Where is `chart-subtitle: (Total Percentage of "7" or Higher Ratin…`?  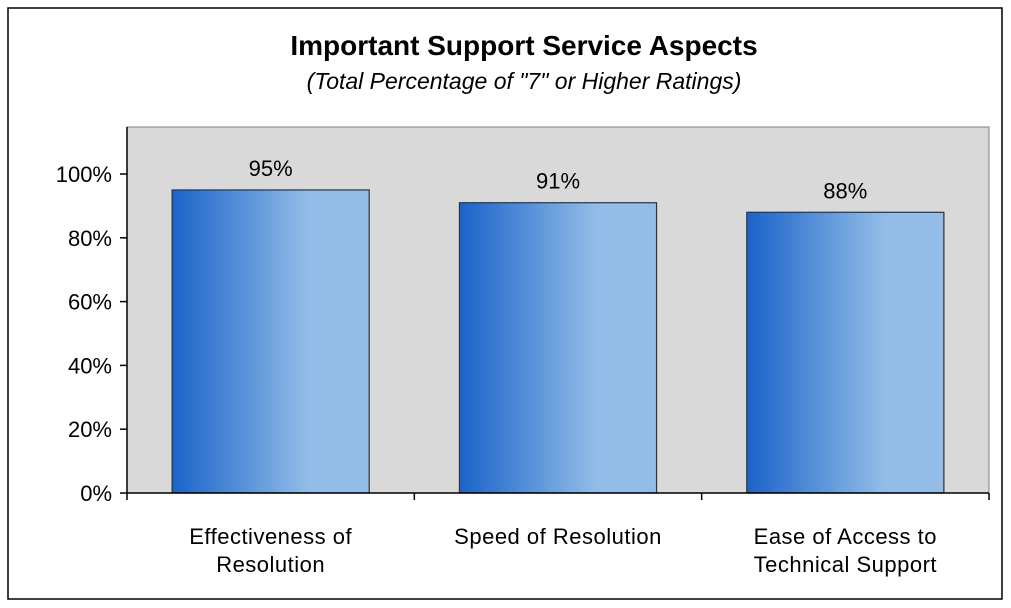
chart-subtitle: (Total Percentage of "7" or Higher Ratin… is located at coordinates (524, 81).